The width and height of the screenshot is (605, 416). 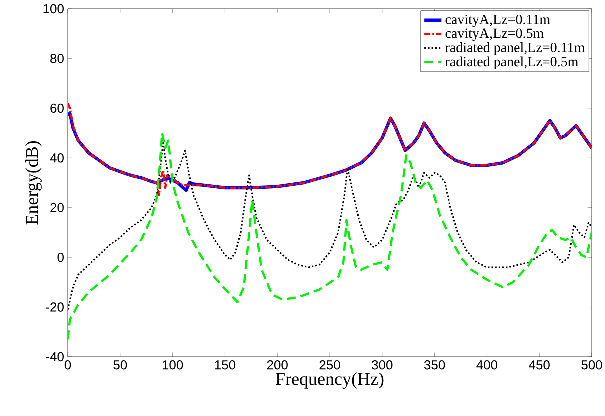 What do you see at coordinates (487, 365) in the screenshot?
I see `x-tick-label: 400` at bounding box center [487, 365].